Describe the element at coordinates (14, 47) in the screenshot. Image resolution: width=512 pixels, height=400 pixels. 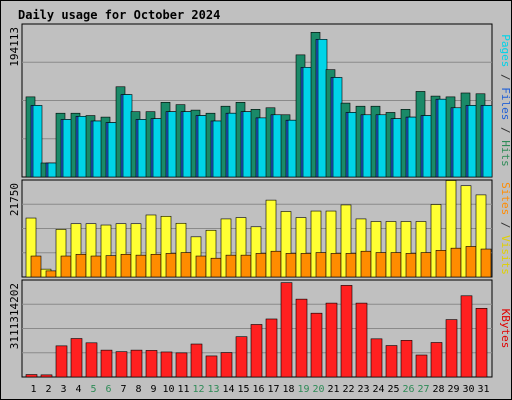
I see `y-max-label: 194113` at that location.